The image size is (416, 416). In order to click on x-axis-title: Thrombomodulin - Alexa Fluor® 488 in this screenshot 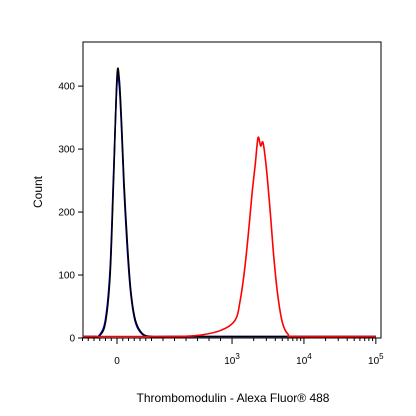, I will do `click(233, 398)`.